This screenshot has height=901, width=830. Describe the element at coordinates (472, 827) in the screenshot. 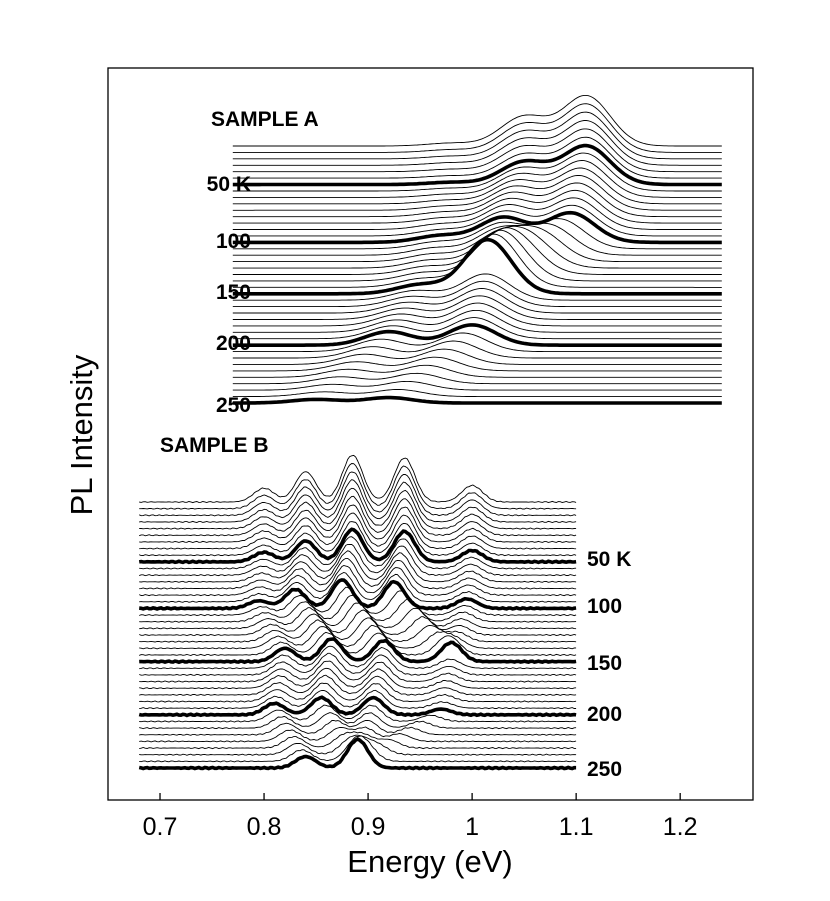

I see `x-tick-label: 1` at that location.